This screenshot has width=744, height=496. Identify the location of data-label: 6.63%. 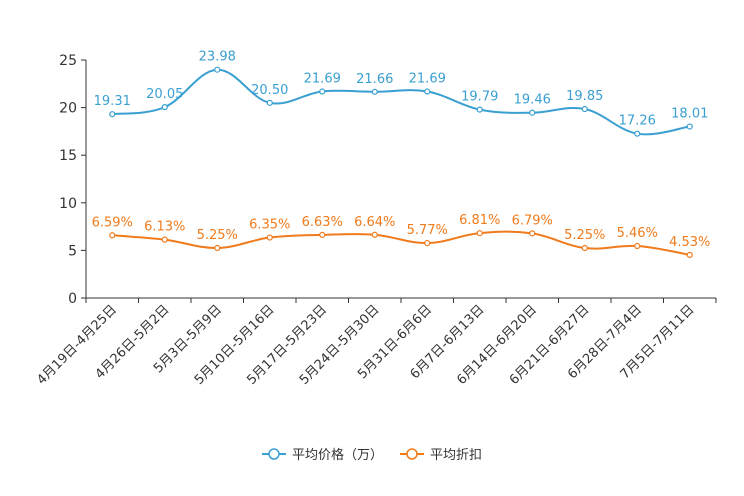
(322, 222).